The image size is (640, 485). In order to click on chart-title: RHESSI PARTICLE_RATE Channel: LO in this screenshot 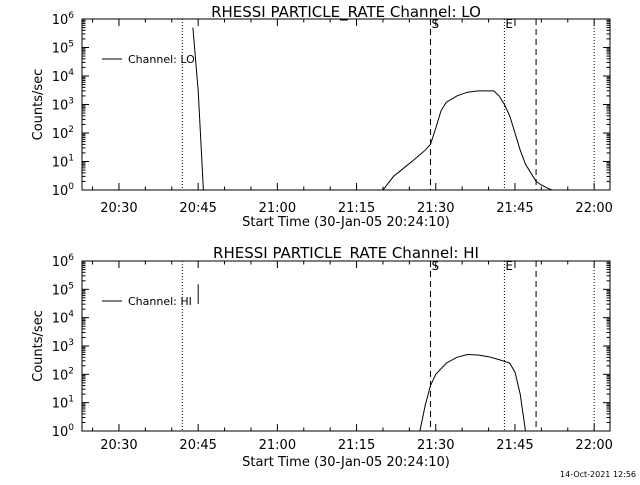, I will do `click(346, 12)`.